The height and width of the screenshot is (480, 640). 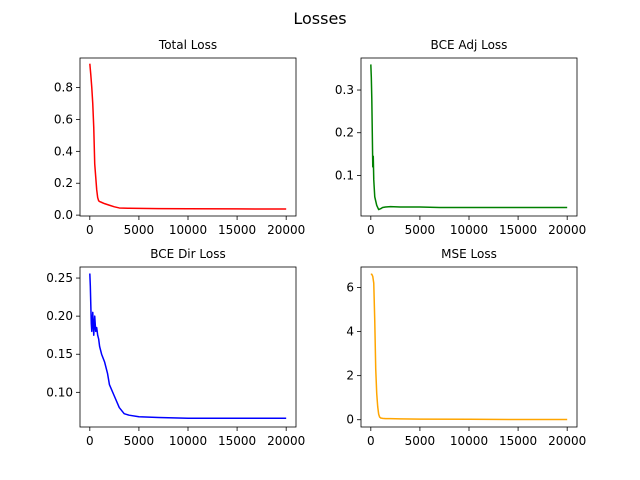 I want to click on figure-title: Losses, so click(x=319, y=18).